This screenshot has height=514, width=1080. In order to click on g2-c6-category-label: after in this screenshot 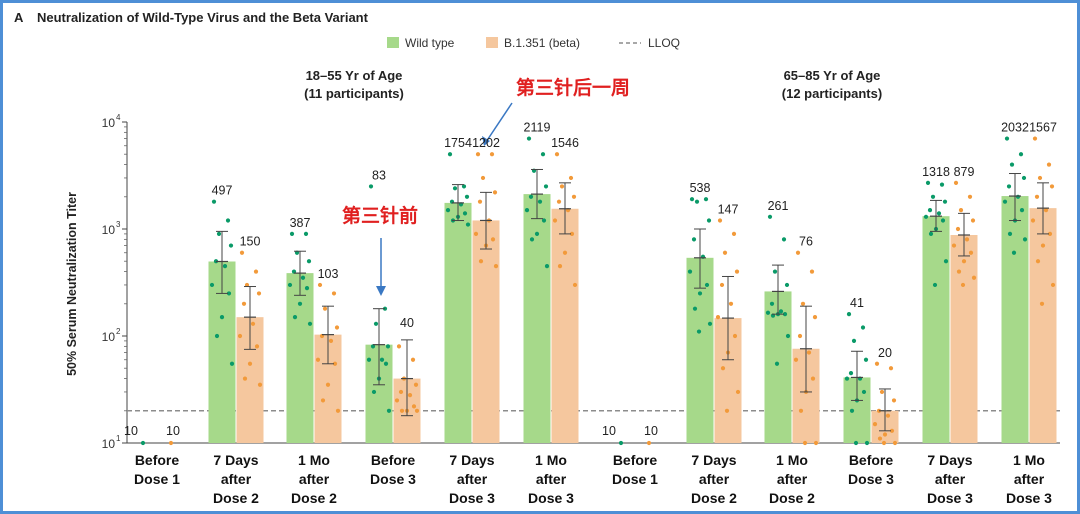, I will do `click(1029, 479)`.